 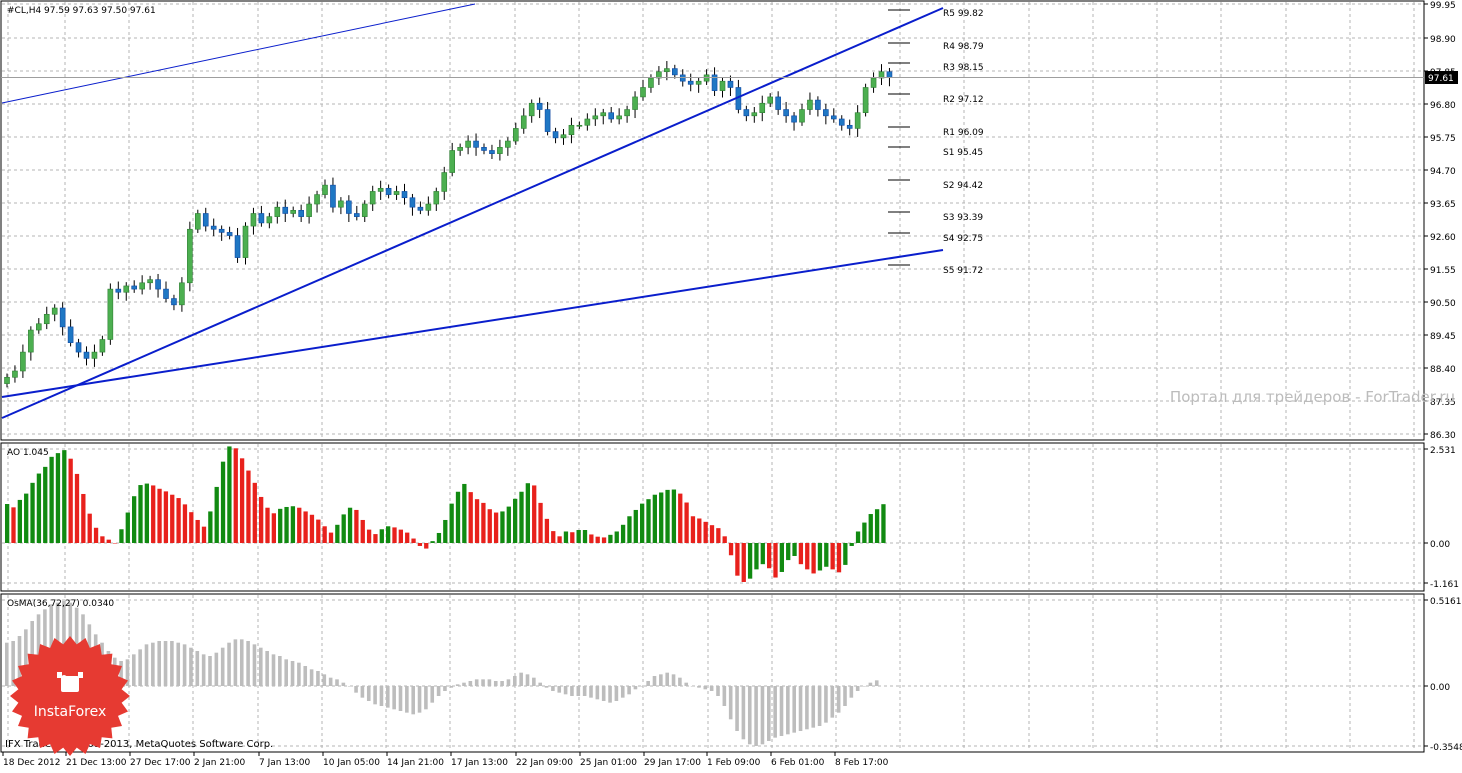 I want to click on time-tick-label: 29 Jan 17:00, so click(x=672, y=763).